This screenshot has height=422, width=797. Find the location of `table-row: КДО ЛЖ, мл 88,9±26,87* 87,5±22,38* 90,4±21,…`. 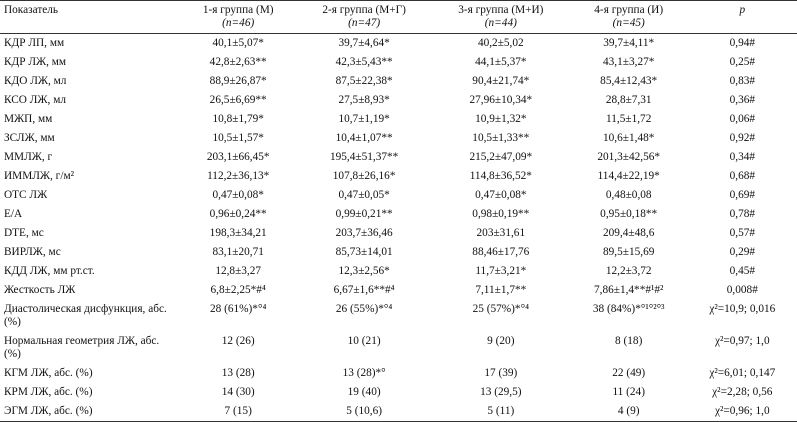

table-row: КДО ЛЖ, мл 88,9±26,87* 87,5±22,38* 90,4±21,… is located at coordinates (398, 81).